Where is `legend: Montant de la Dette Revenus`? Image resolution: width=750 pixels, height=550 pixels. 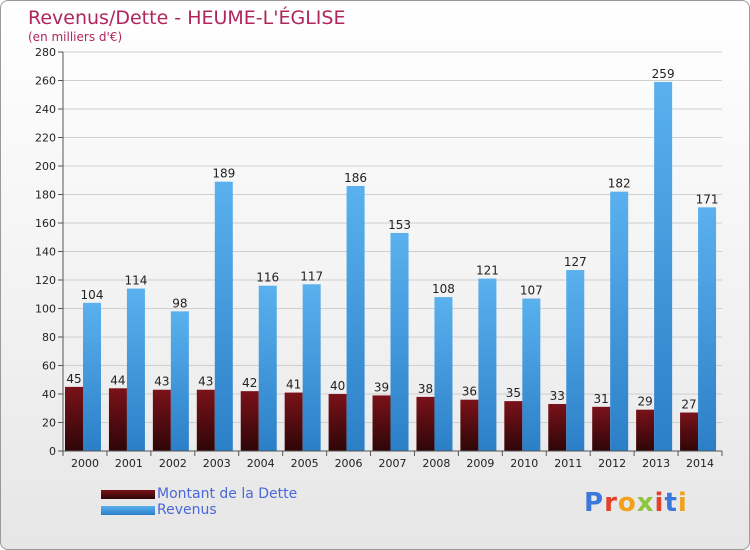 legend: Montant de la Dette Revenus is located at coordinates (199, 502).